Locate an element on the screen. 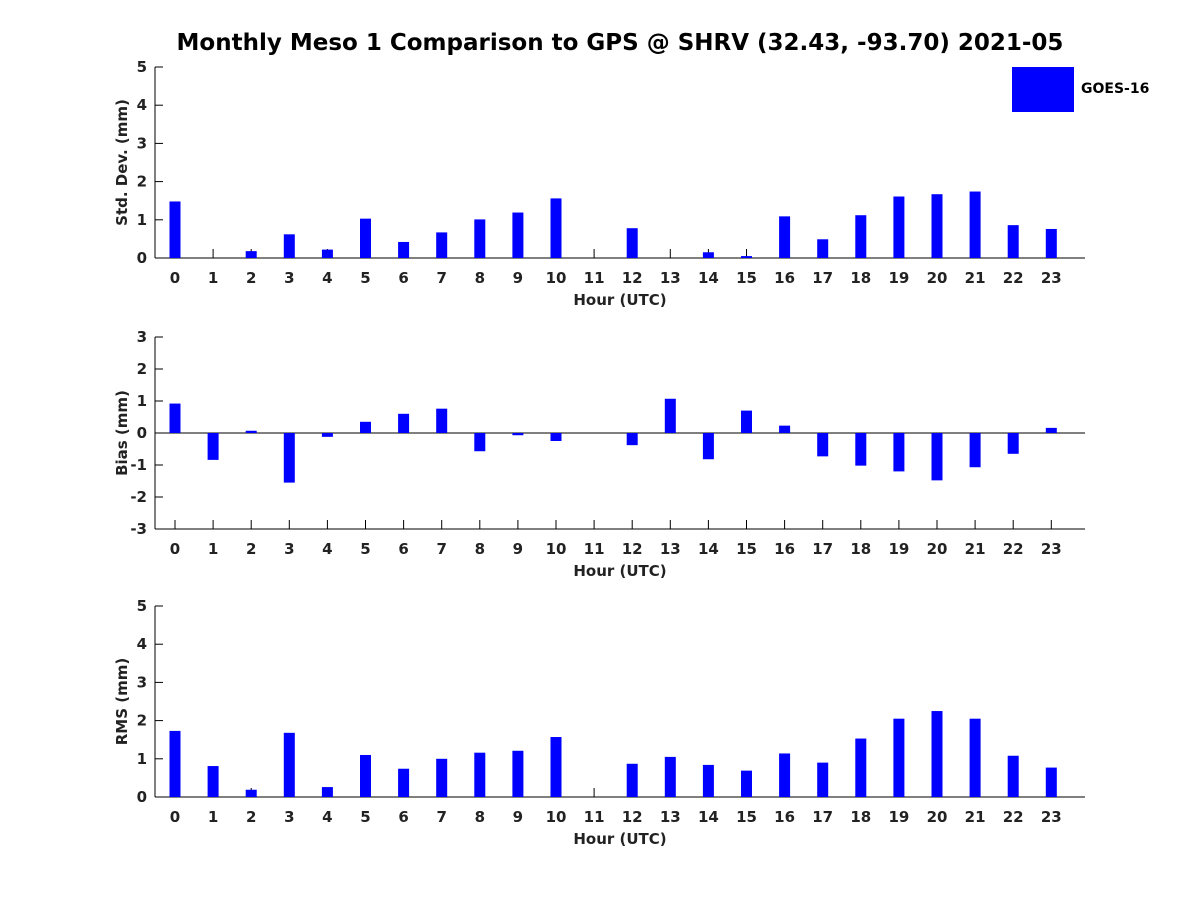 The height and width of the screenshot is (900, 1200). x-tick-label: 1 is located at coordinates (213, 278).